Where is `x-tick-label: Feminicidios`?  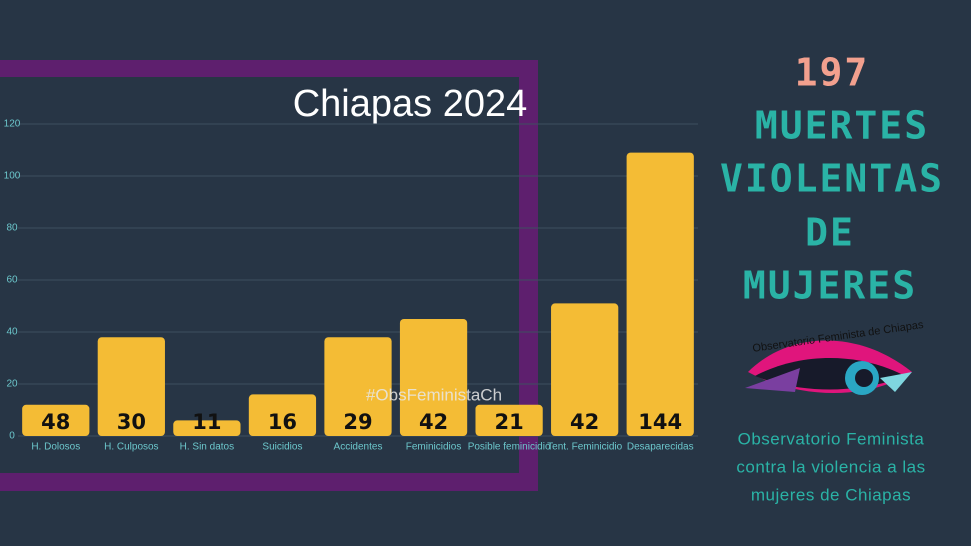
x-tick-label: Feminicidios is located at coordinates (434, 447).